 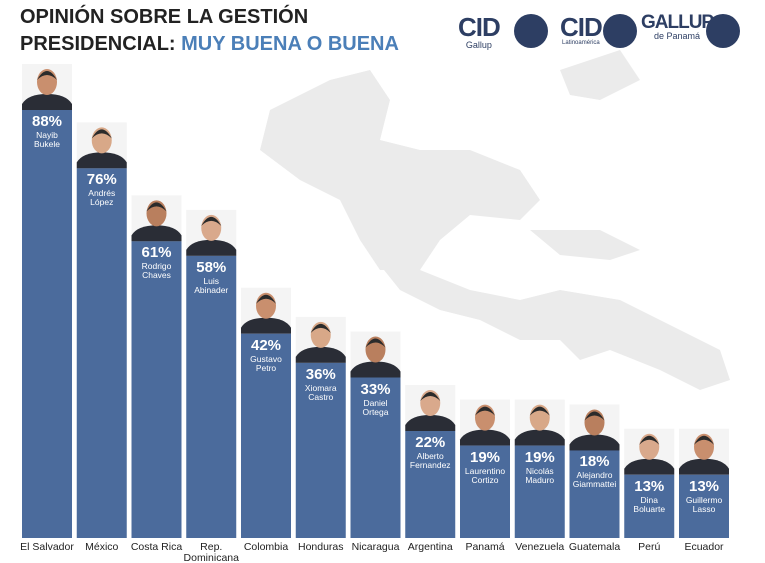 I want to click on x-tick-label: Costa Rica, so click(x=156, y=547).